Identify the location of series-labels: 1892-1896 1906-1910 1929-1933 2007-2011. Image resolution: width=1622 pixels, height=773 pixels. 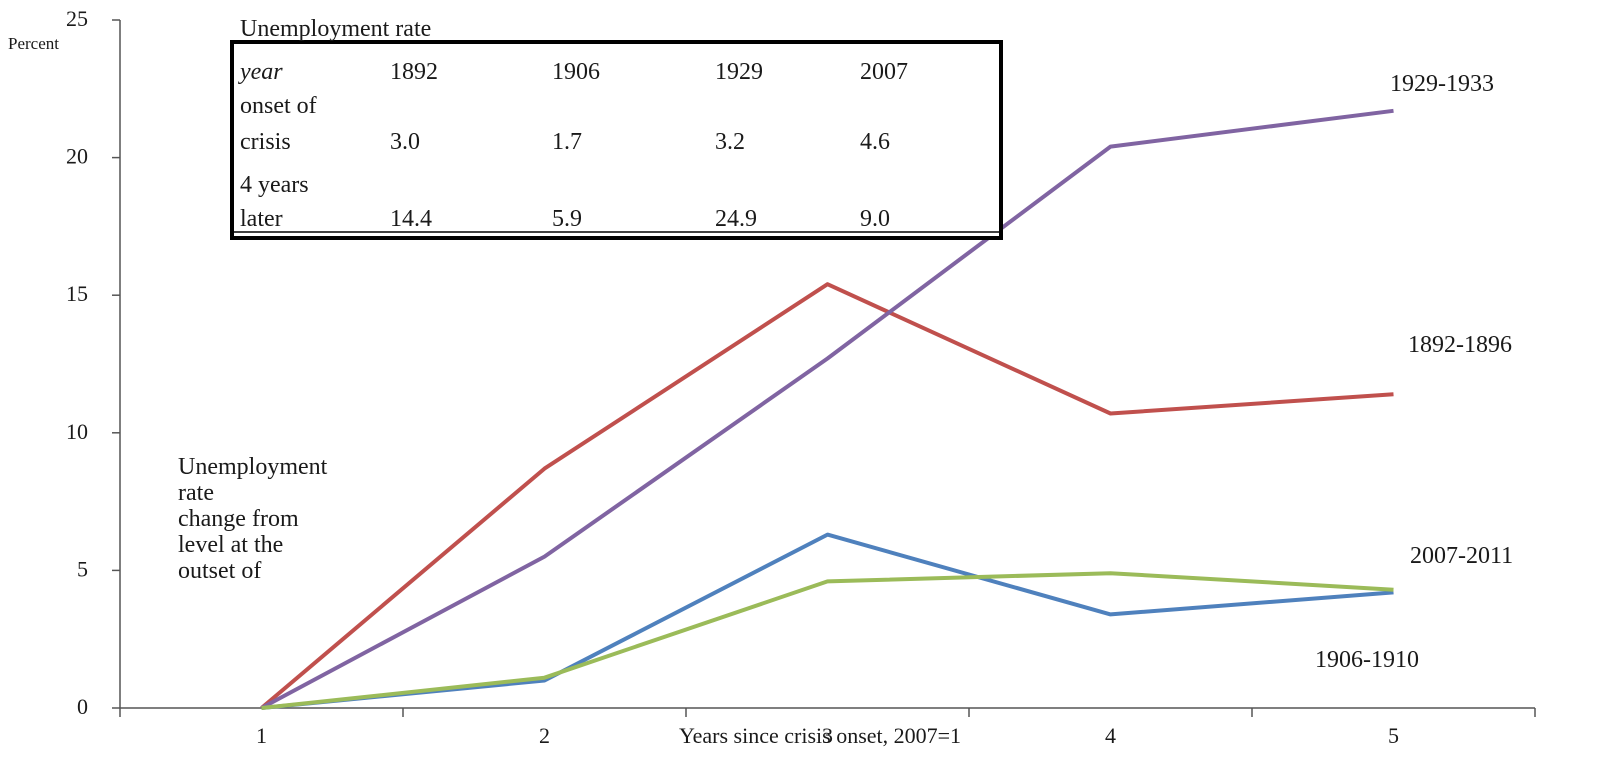
(1414, 372).